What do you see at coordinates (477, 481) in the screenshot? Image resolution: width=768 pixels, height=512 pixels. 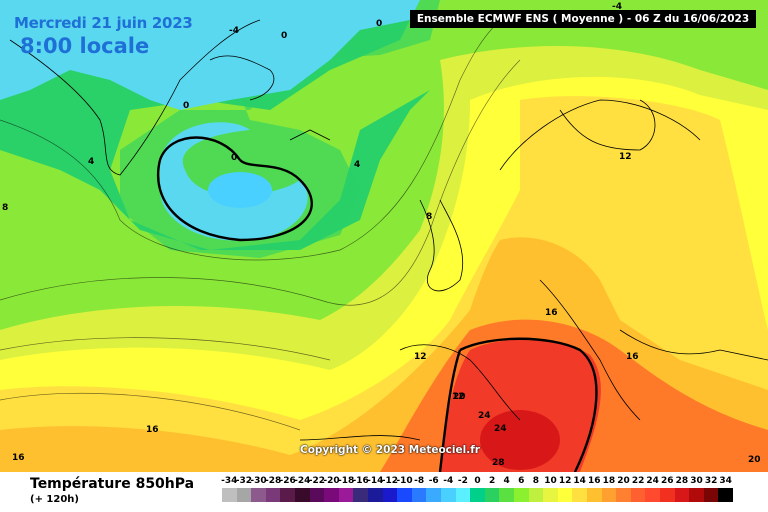 I see `legend-value: 0` at bounding box center [477, 481].